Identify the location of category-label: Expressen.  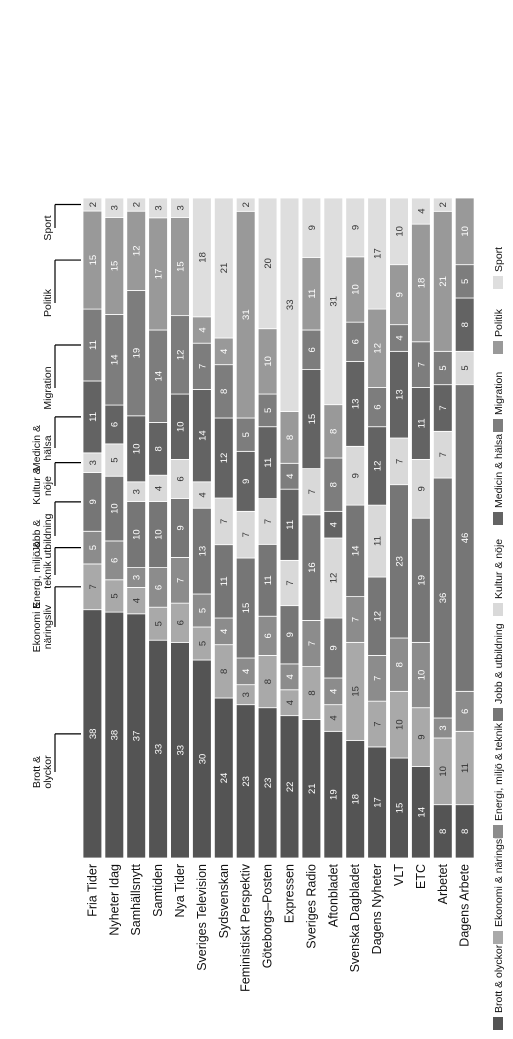
(290, 893).